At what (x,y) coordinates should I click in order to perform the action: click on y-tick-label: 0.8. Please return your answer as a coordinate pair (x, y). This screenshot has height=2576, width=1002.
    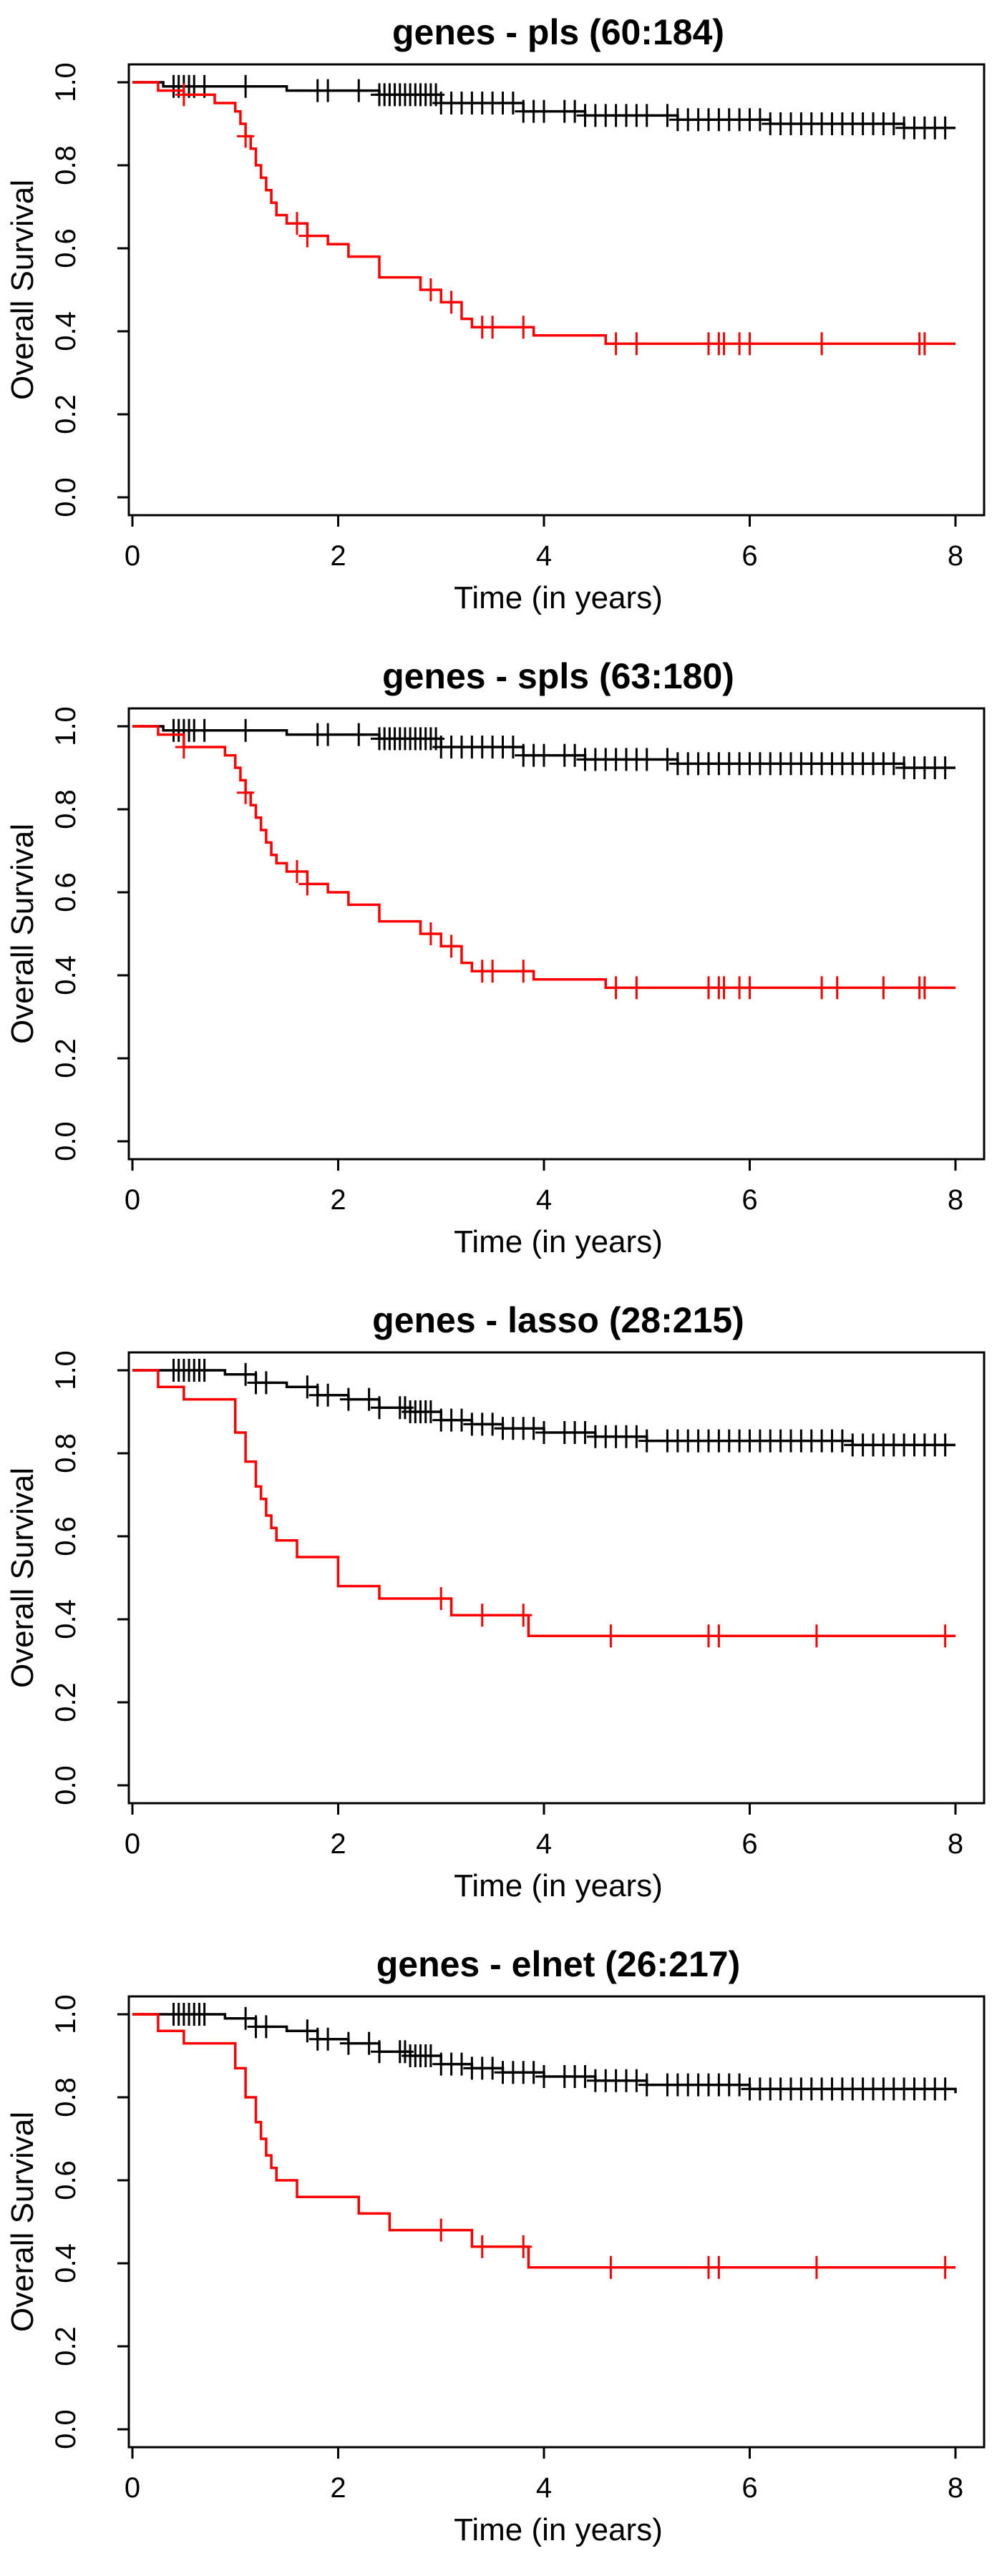
    Looking at the image, I should click on (66, 1453).